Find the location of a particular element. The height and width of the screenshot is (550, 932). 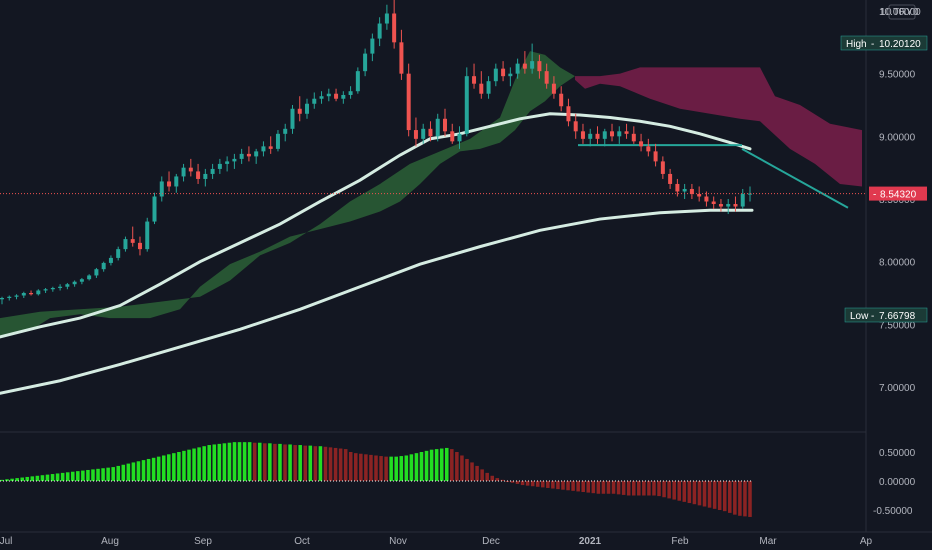

price-tick-label: 10.00000 is located at coordinates (900, 12).